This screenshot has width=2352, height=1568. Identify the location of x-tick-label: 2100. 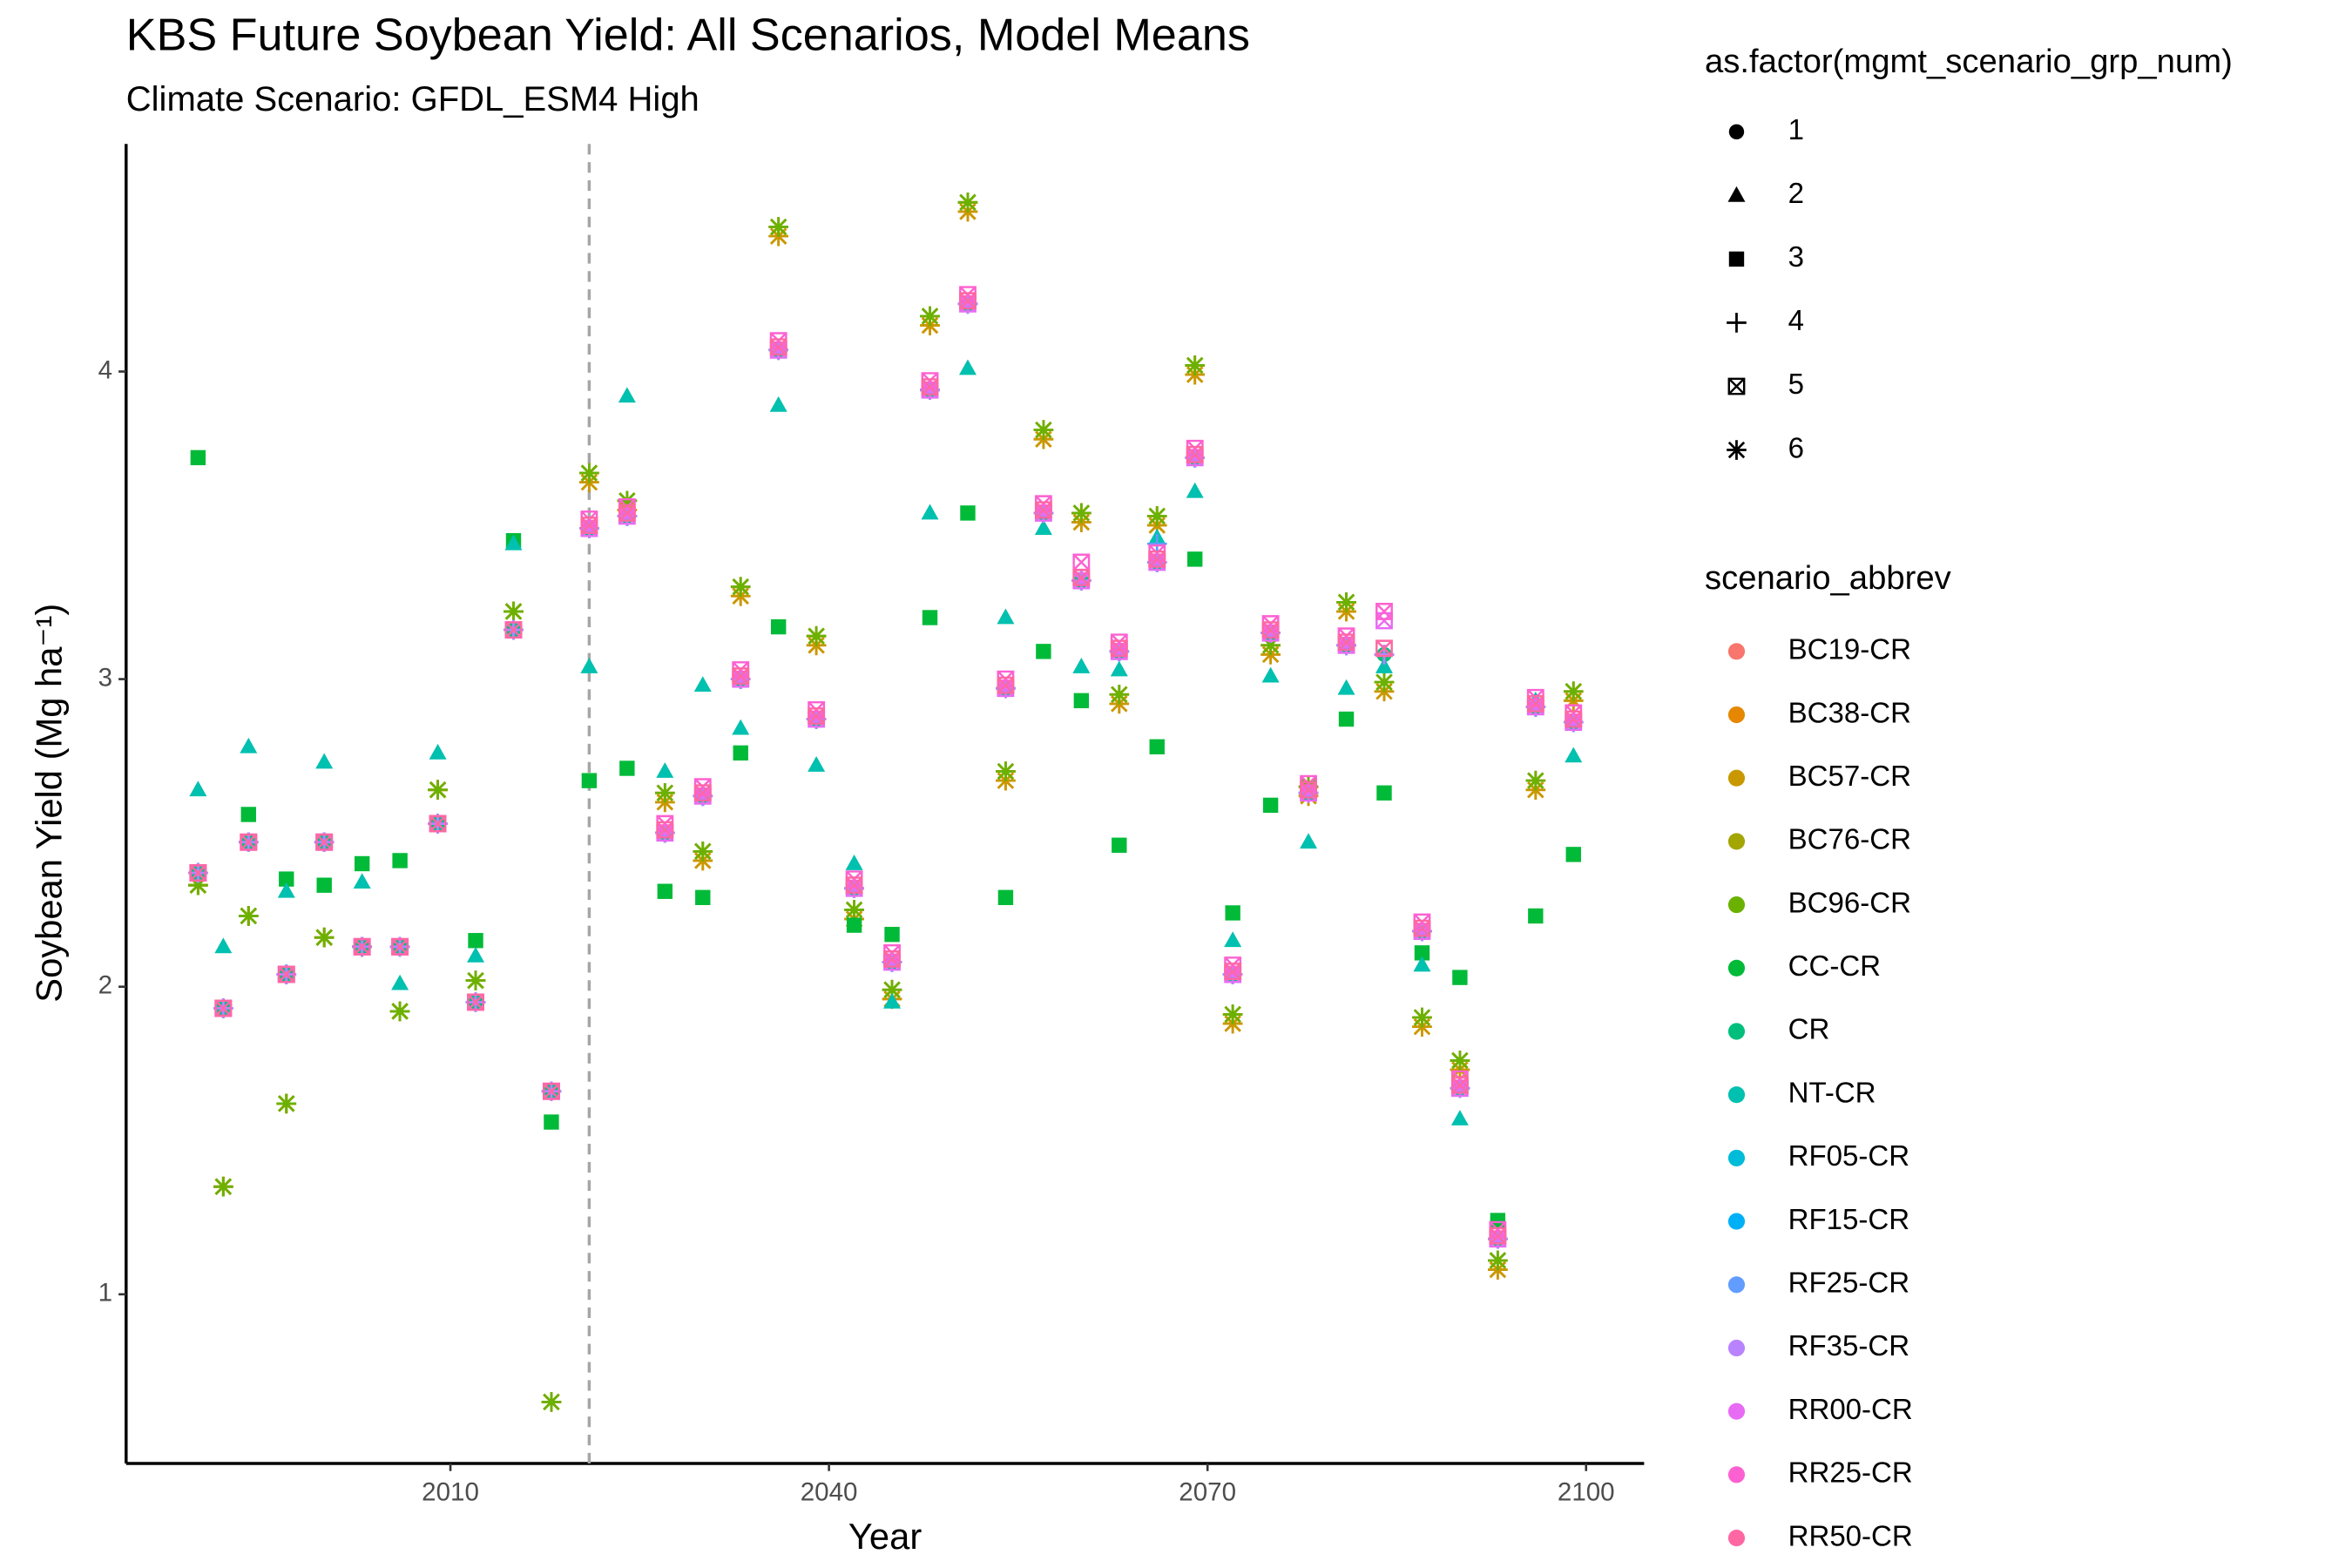
(1586, 1492).